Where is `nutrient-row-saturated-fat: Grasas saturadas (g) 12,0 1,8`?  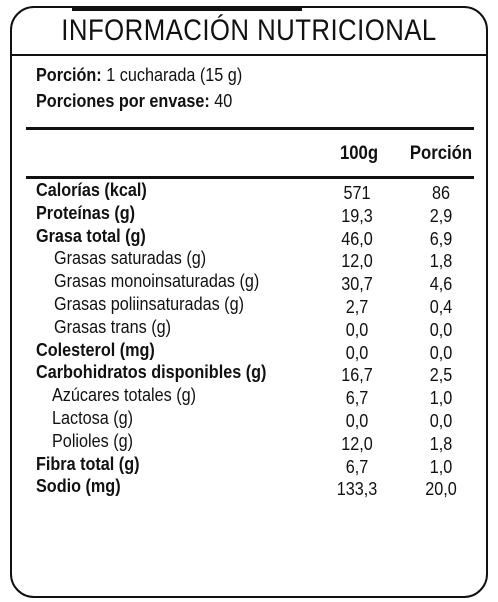
nutrient-row-saturated-fat: Grasas saturadas (g) 12,0 1,8 is located at coordinates (249, 259).